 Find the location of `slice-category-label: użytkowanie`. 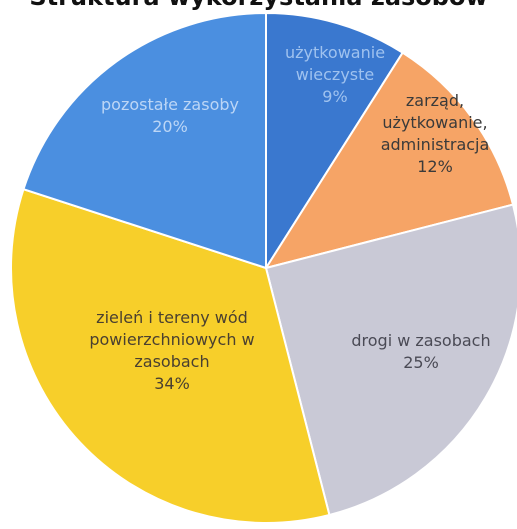

slice-category-label: użytkowanie is located at coordinates (335, 52).